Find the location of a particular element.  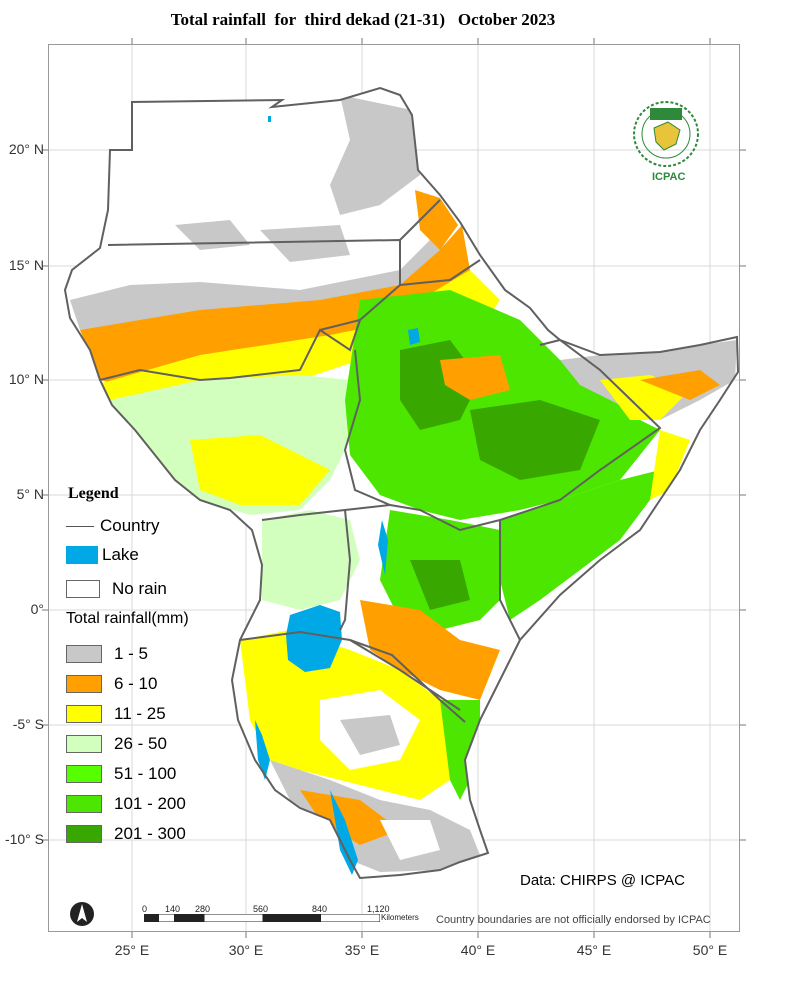

legend-no-rain-label: No rain is located at coordinates (139, 588).